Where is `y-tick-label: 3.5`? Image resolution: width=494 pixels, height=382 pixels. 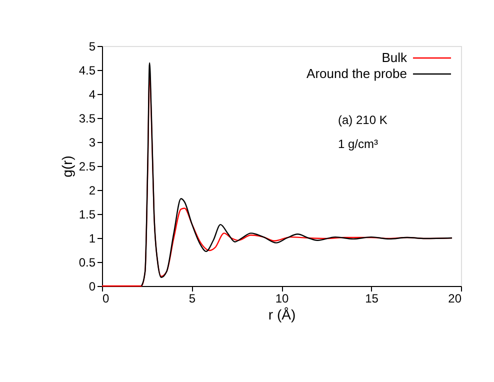 y-tick-label: 3.5 is located at coordinates (87, 119).